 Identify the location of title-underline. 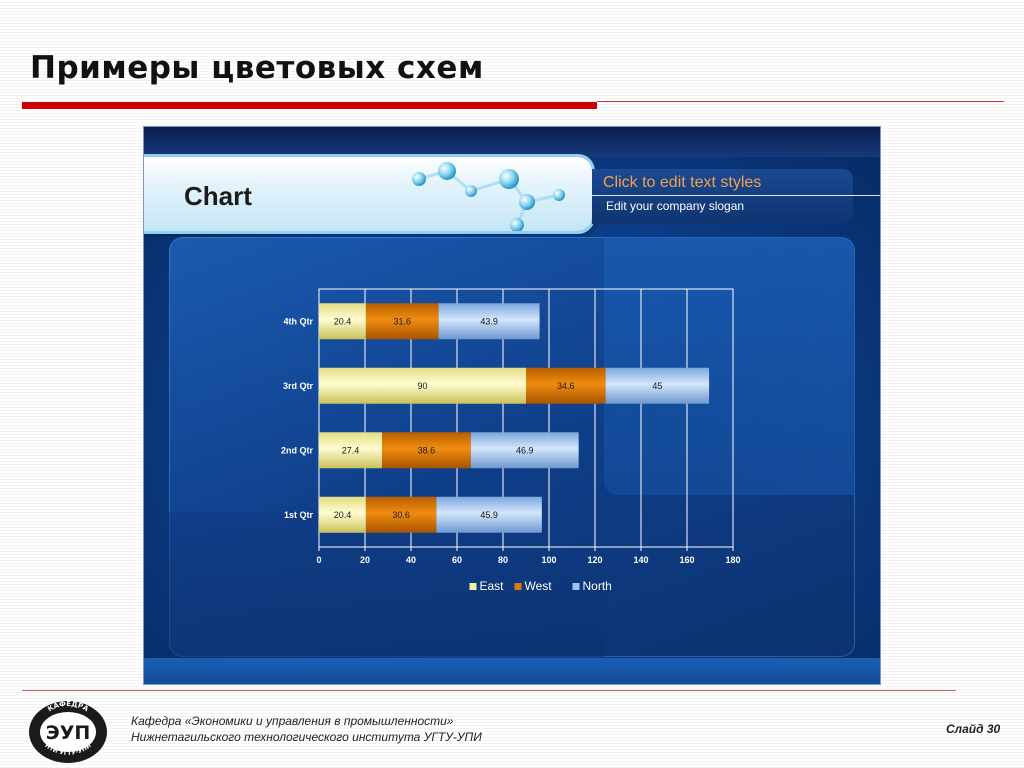
(309, 105).